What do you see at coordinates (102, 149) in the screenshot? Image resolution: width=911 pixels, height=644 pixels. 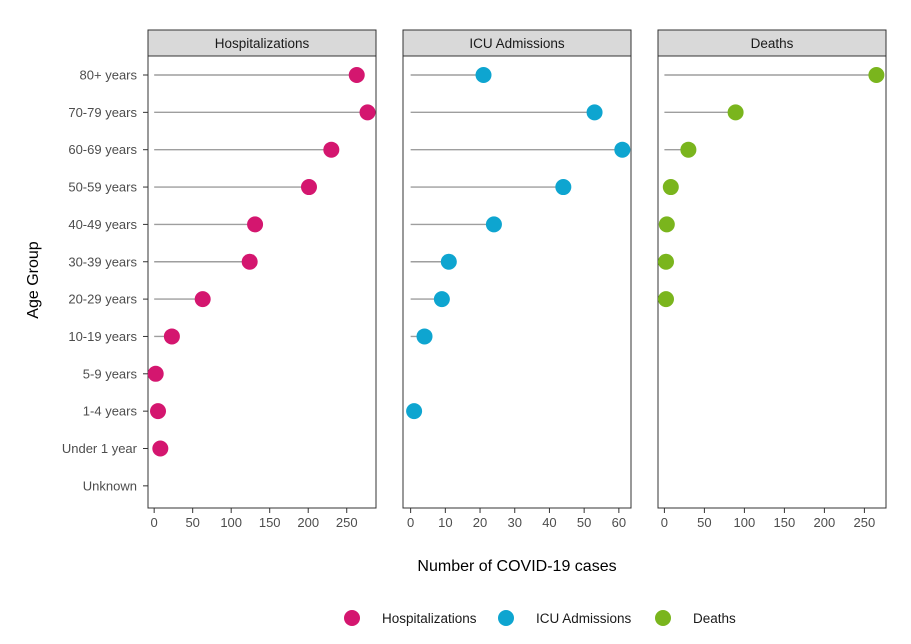 I see `y-tick-label-60-69-years: 60-69 years` at bounding box center [102, 149].